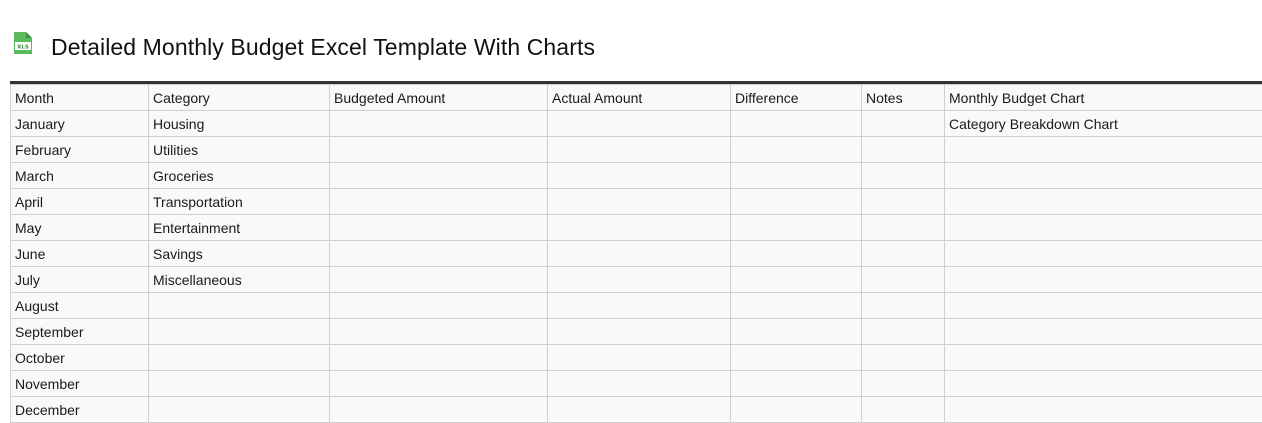 This screenshot has width=1262, height=423. What do you see at coordinates (80, 280) in the screenshot?
I see `cell-month: July` at bounding box center [80, 280].